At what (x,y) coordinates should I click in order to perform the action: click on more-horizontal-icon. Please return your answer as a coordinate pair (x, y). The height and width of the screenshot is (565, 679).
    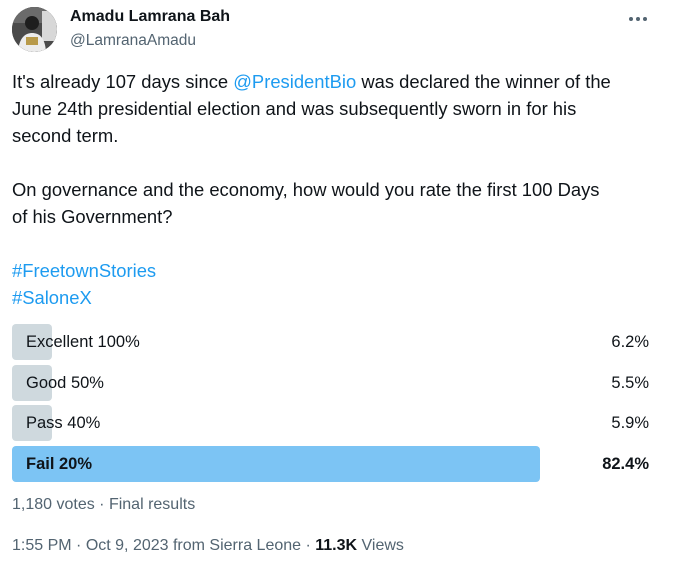
    Looking at the image, I should click on (638, 19).